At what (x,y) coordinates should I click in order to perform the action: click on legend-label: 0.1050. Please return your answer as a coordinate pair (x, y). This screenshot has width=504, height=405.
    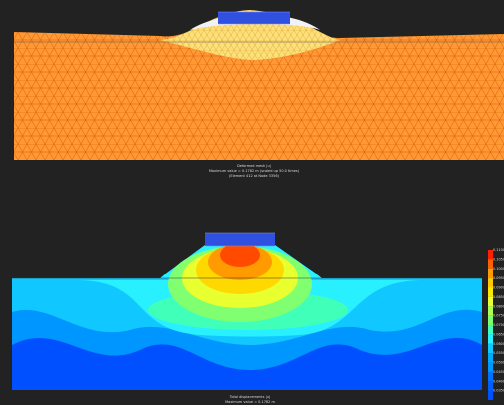
    Looking at the image, I should click on (498, 259).